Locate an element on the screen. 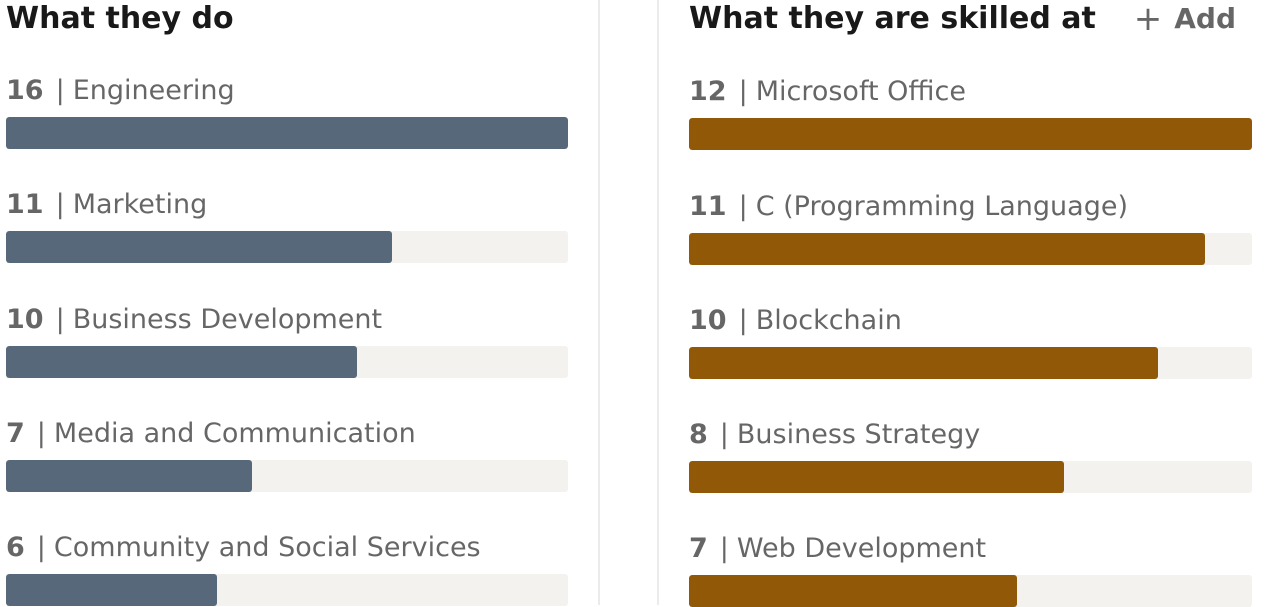 This screenshot has height=607, width=1280. function-row-label: 11 | Marketing is located at coordinates (106, 205).